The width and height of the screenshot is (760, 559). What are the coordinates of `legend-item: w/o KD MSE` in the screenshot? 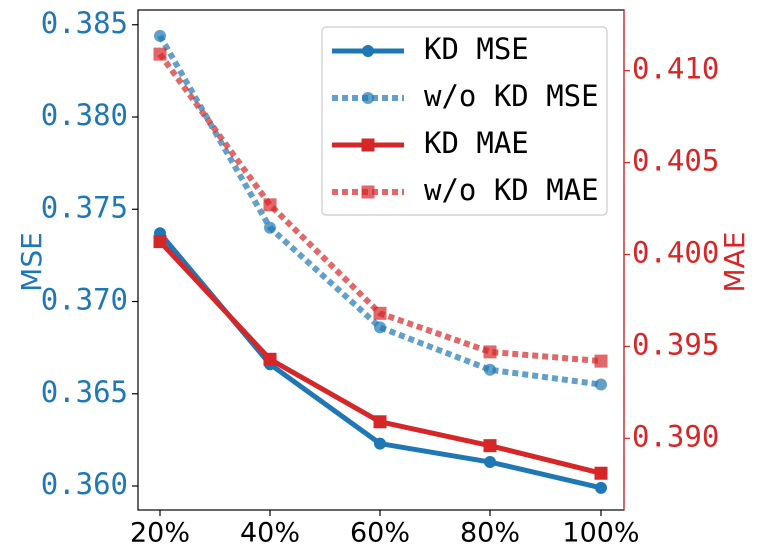 It's located at (465, 96).